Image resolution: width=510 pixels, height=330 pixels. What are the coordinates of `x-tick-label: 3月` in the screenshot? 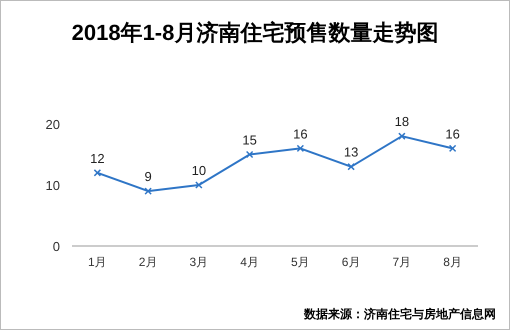 It's located at (199, 262).